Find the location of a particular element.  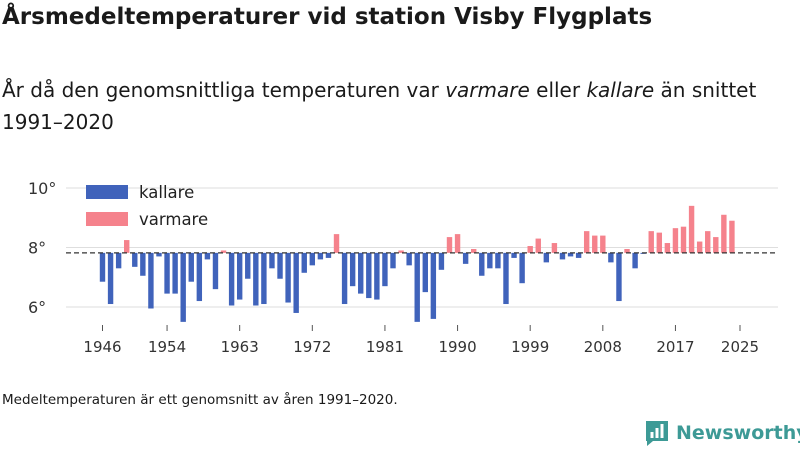

bar-1972 is located at coordinates (312, 259).